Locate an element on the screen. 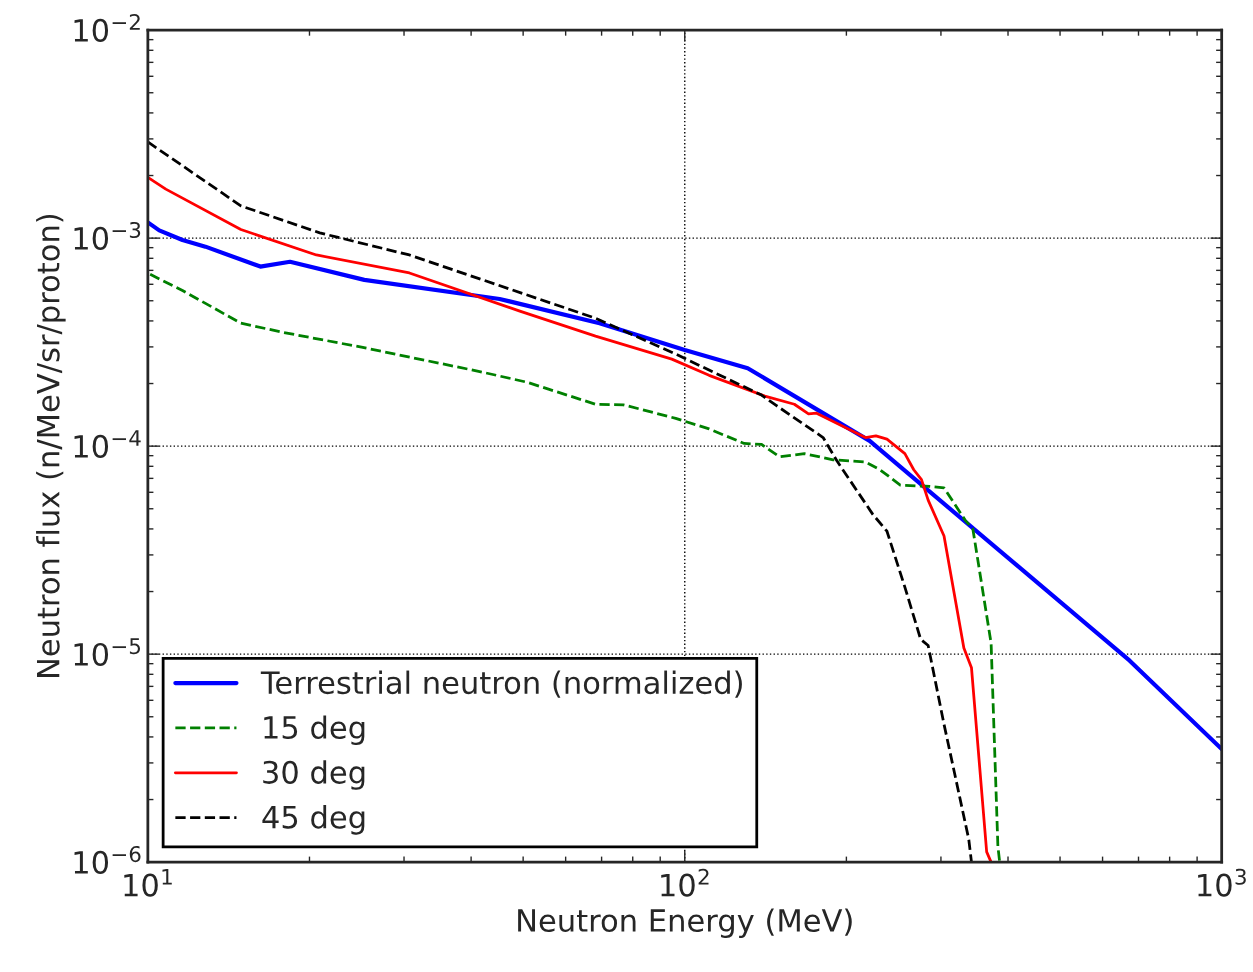 This screenshot has width=1253, height=972. legend-label: Terrestrial neutron (normalized) is located at coordinates (501, 684).